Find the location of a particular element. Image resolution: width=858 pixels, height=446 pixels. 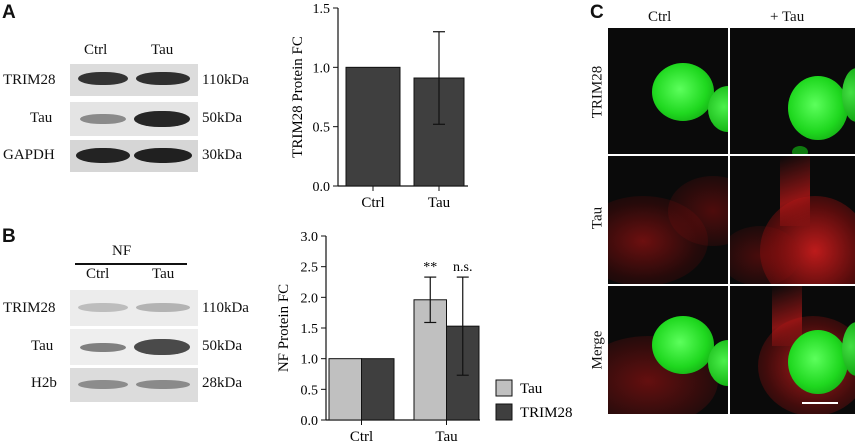

blot-b-size-h2b: 28kDa is located at coordinates (222, 383).